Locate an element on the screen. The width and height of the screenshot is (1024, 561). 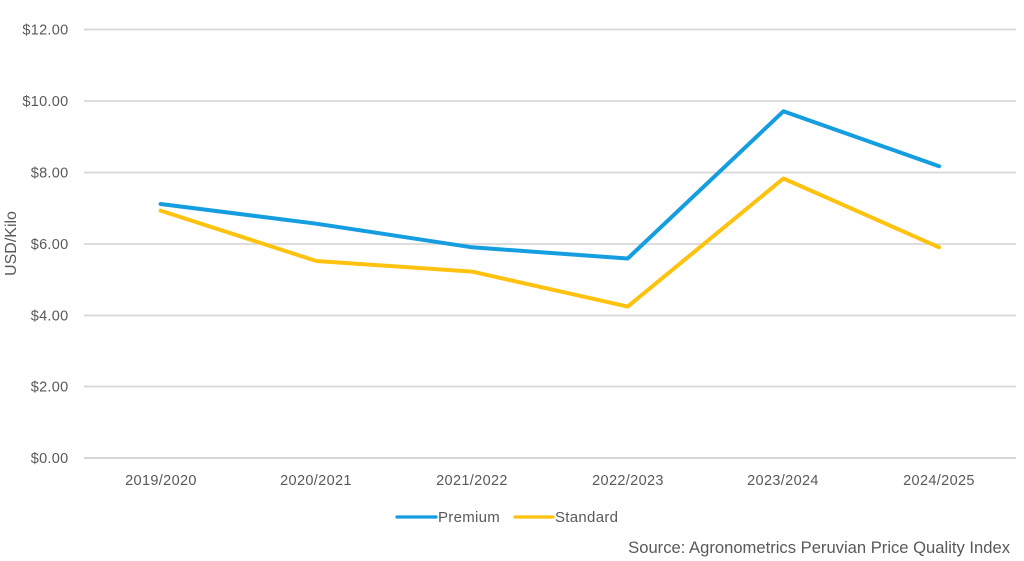
svg-text: 2022/2023 is located at coordinates (628, 481).